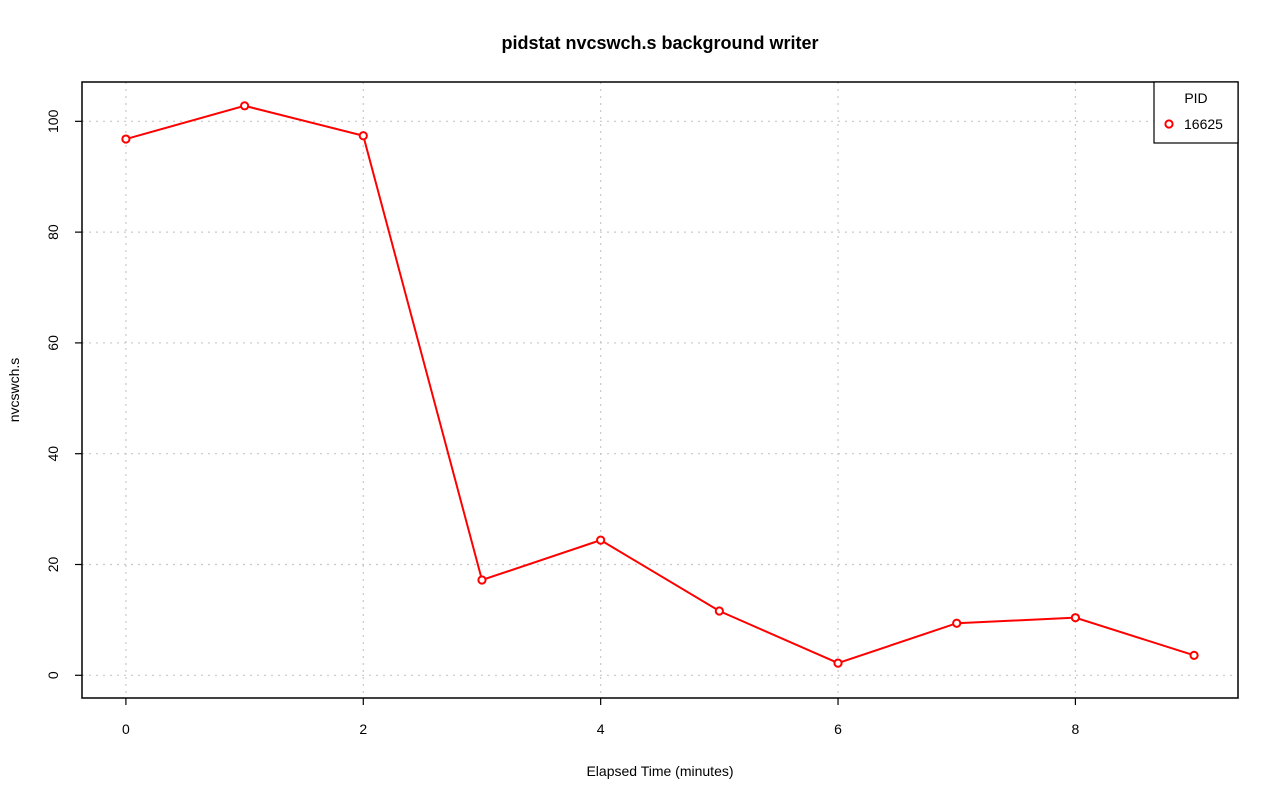 The height and width of the screenshot is (801, 1280). What do you see at coordinates (1195, 98) in the screenshot?
I see `legend-title: PID` at bounding box center [1195, 98].